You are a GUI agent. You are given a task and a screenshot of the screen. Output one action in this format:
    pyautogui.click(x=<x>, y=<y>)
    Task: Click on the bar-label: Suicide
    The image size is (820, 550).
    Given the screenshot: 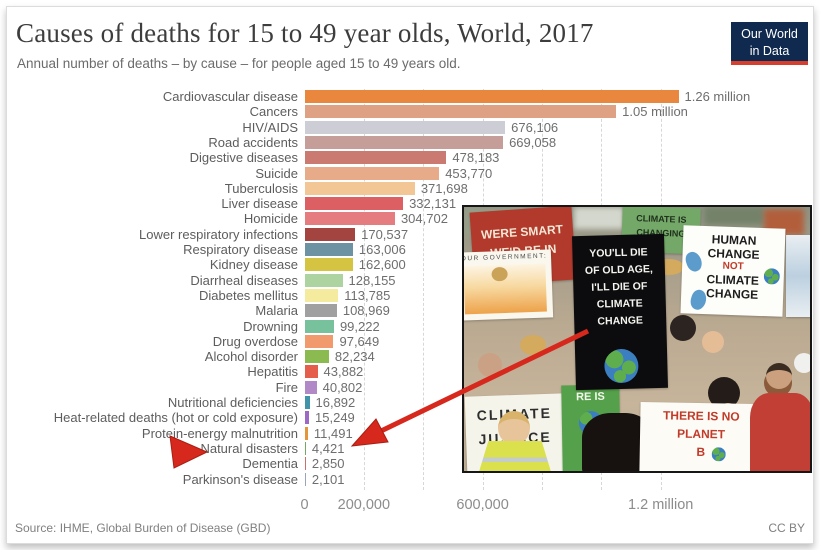 What is the action you would take?
    pyautogui.click(x=276, y=173)
    